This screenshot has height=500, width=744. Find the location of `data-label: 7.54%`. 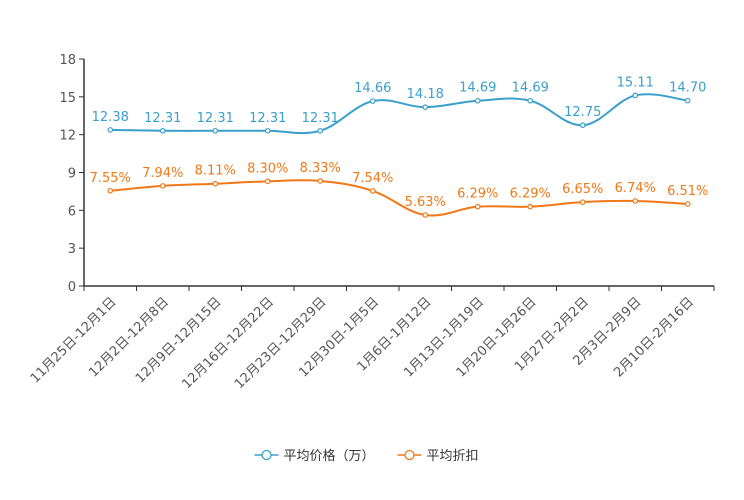

data-label: 7.54% is located at coordinates (372, 178).